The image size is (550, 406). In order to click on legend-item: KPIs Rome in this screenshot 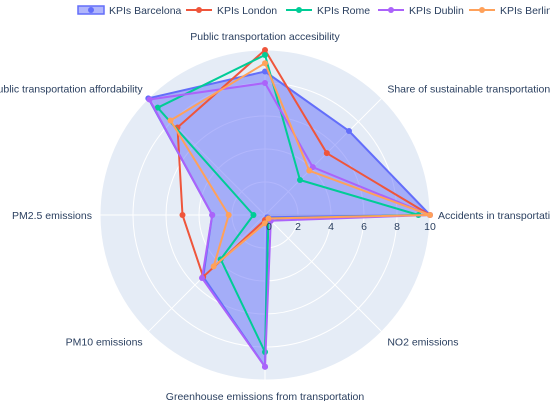, I will do `click(328, 11)`.